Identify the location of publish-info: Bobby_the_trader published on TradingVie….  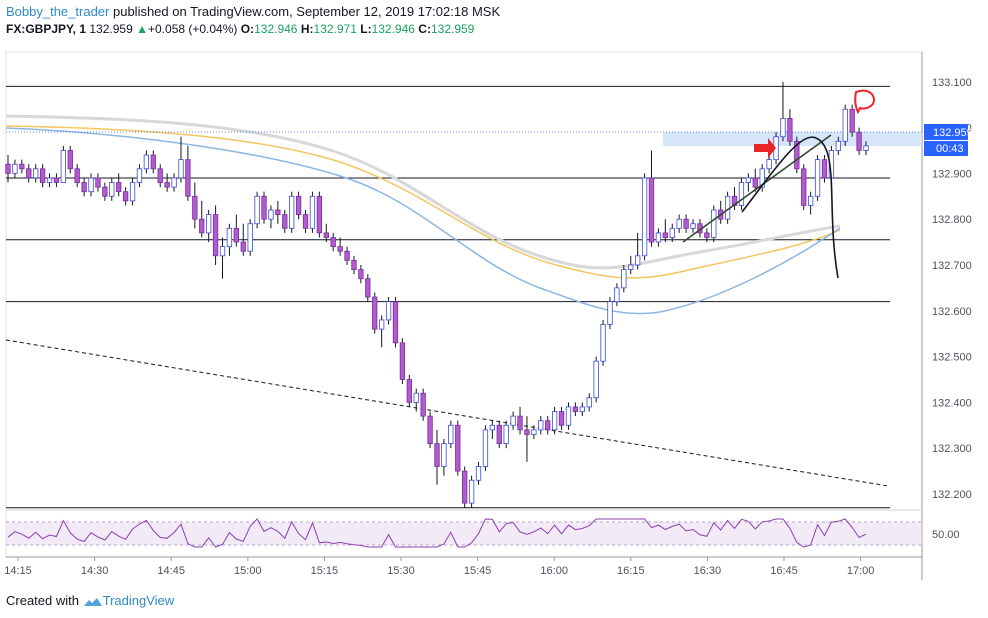
(253, 11).